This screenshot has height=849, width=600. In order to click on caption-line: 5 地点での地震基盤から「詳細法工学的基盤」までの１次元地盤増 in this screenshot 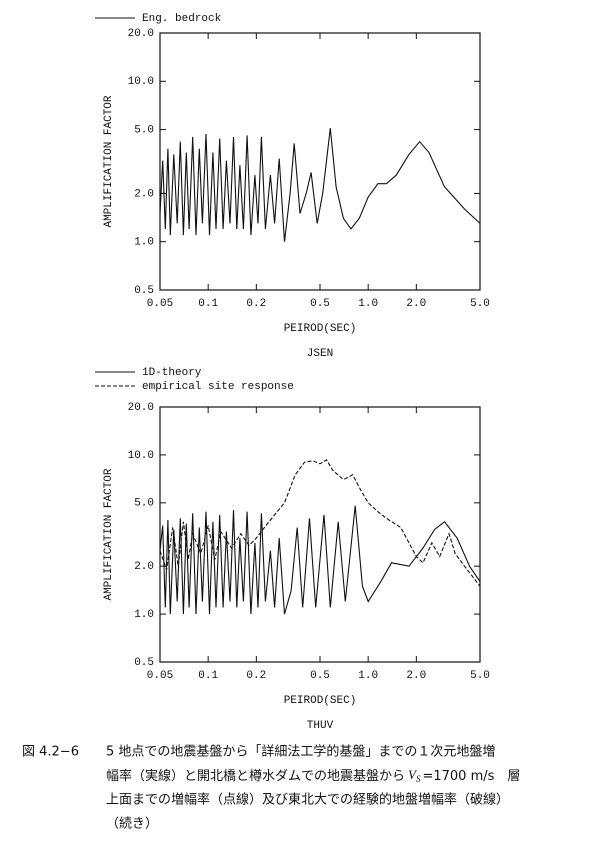, I will do `click(300, 752)`.